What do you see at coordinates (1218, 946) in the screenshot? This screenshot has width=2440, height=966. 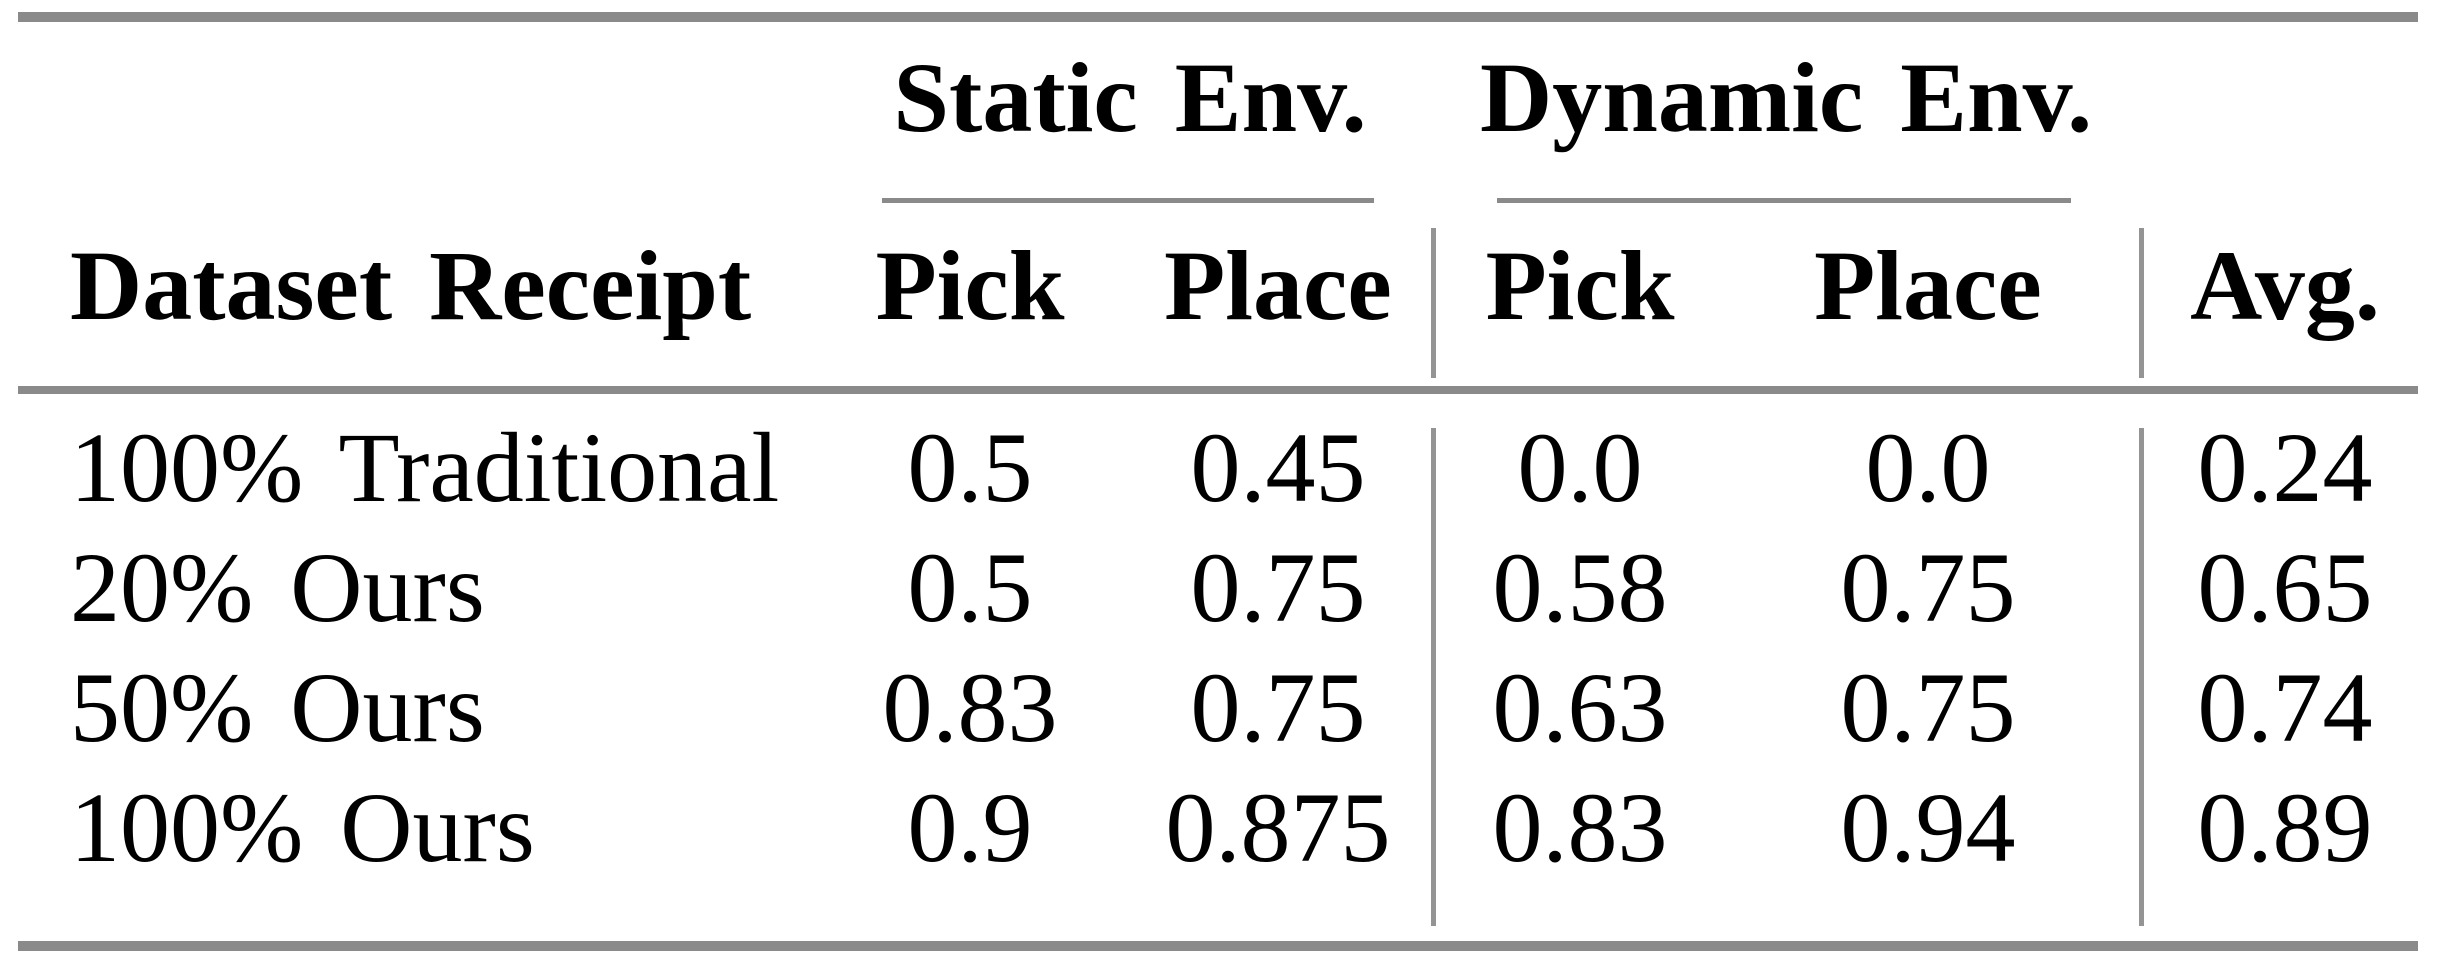 I see `table-bottom-rule` at bounding box center [1218, 946].